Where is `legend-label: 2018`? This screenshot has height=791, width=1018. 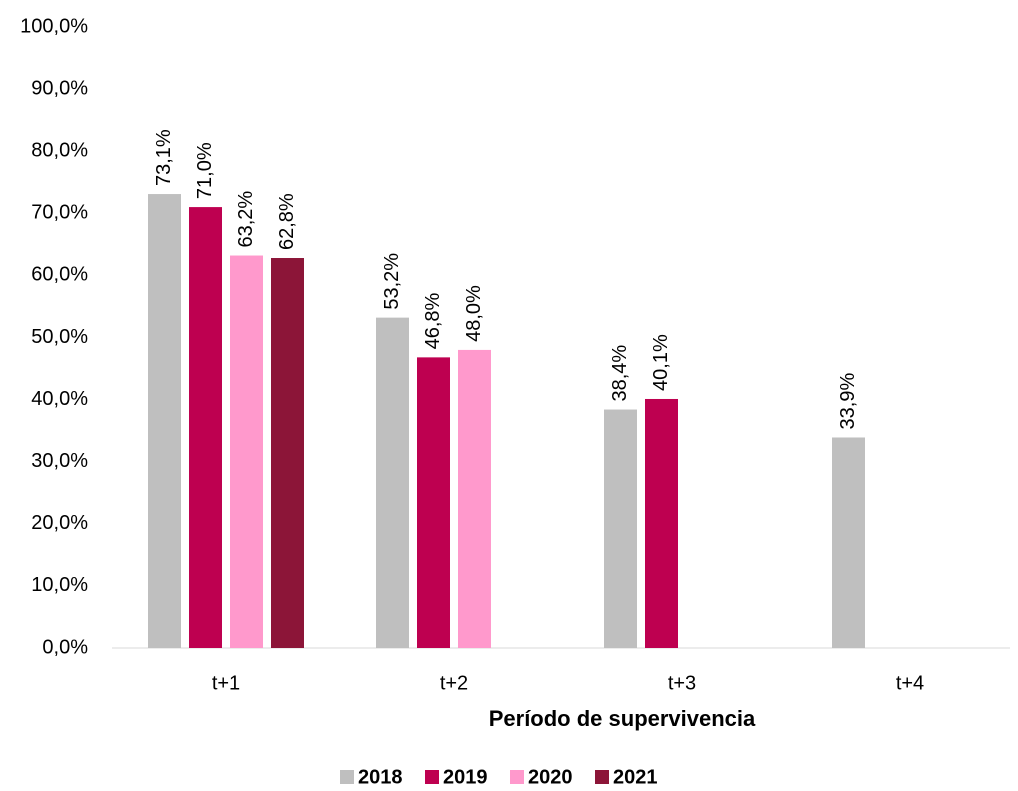 legend-label: 2018 is located at coordinates (380, 777).